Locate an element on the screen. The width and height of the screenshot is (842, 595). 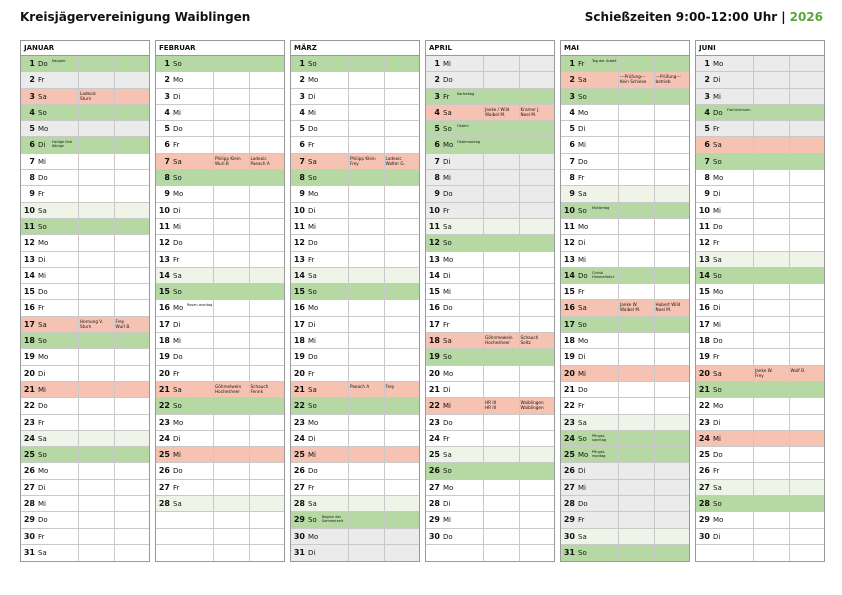
day-row: 8 Do is located at coordinates (85, 178).